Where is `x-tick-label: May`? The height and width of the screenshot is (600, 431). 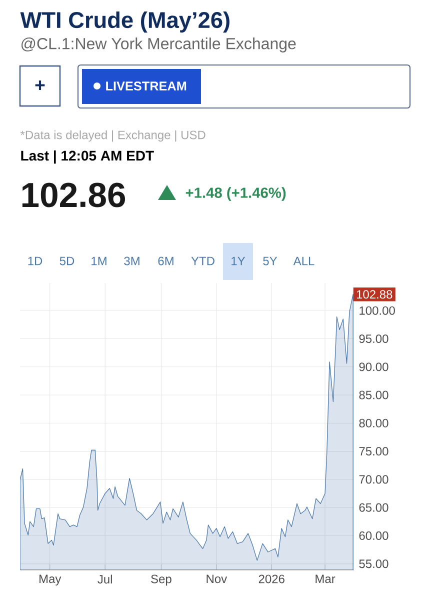 x-tick-label: May is located at coordinates (51, 580).